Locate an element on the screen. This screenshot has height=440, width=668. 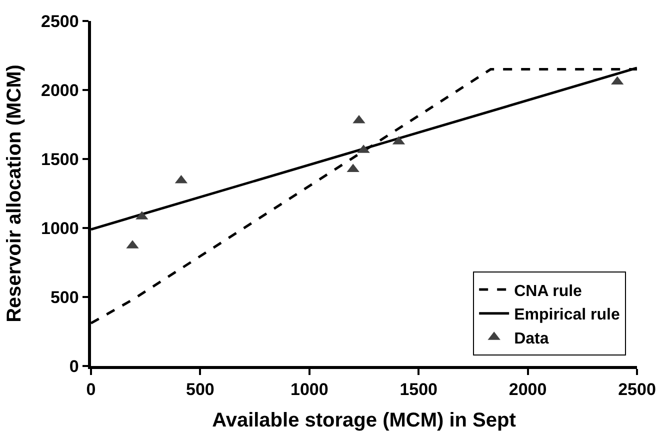
y-axis-title: Reservoir allocation (MCM) is located at coordinates (15, 193).